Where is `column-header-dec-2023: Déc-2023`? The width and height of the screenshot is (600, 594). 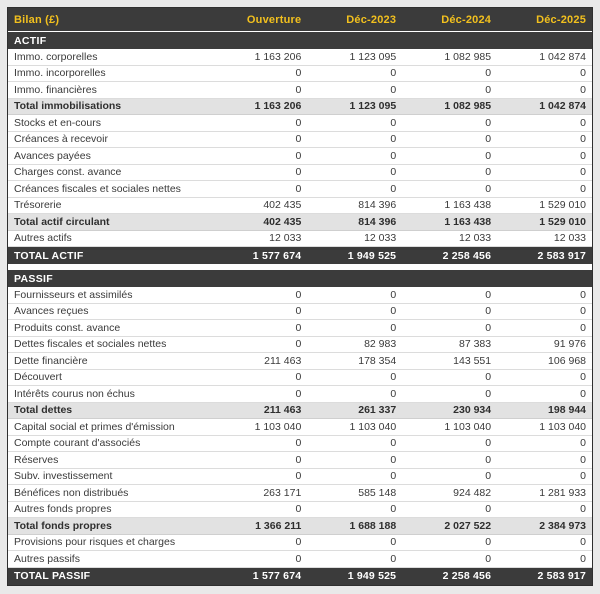
column-header-dec-2023: Déc-2023 is located at coordinates (371, 19).